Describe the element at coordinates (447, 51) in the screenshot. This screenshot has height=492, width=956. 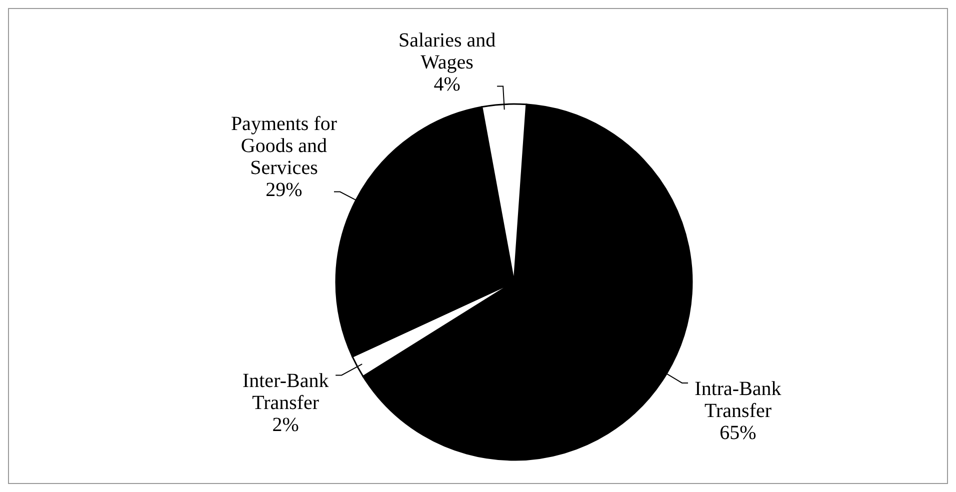
I see `slice-label: Salaries and Wages` at that location.